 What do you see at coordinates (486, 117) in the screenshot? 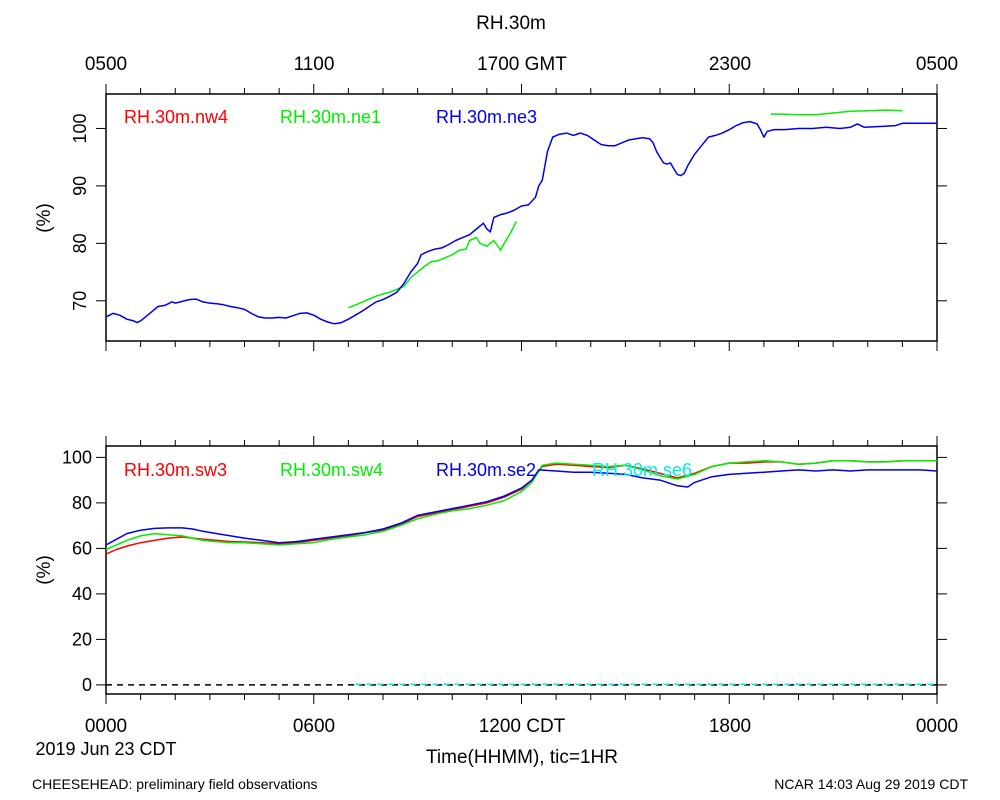
I see `legend-ne3: RH.30m.ne3` at bounding box center [486, 117].